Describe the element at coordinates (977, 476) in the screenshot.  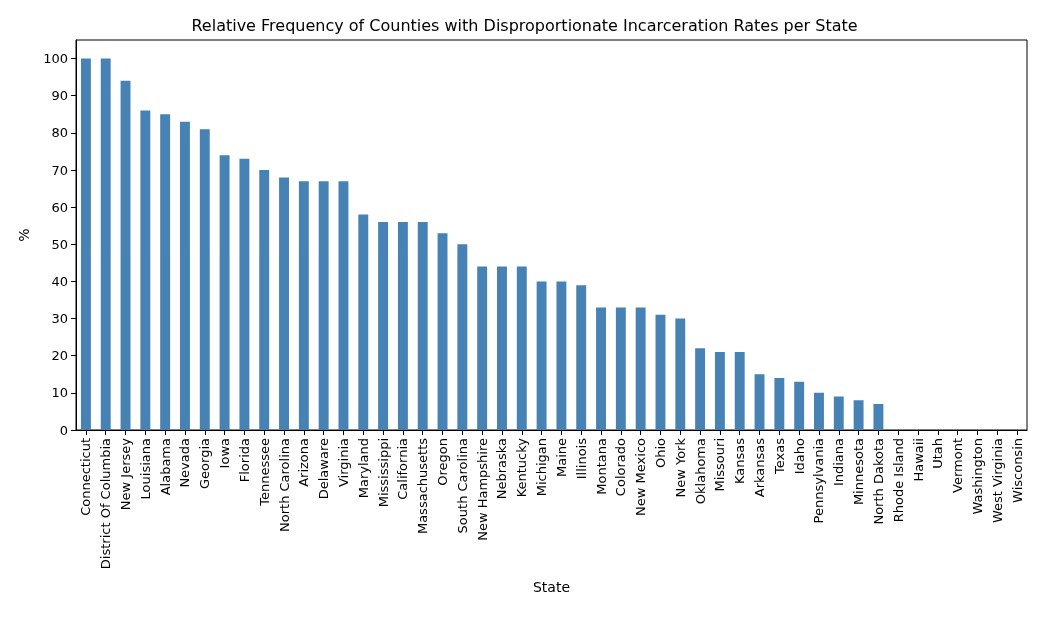
I see `x-tick-label: Washington` at that location.